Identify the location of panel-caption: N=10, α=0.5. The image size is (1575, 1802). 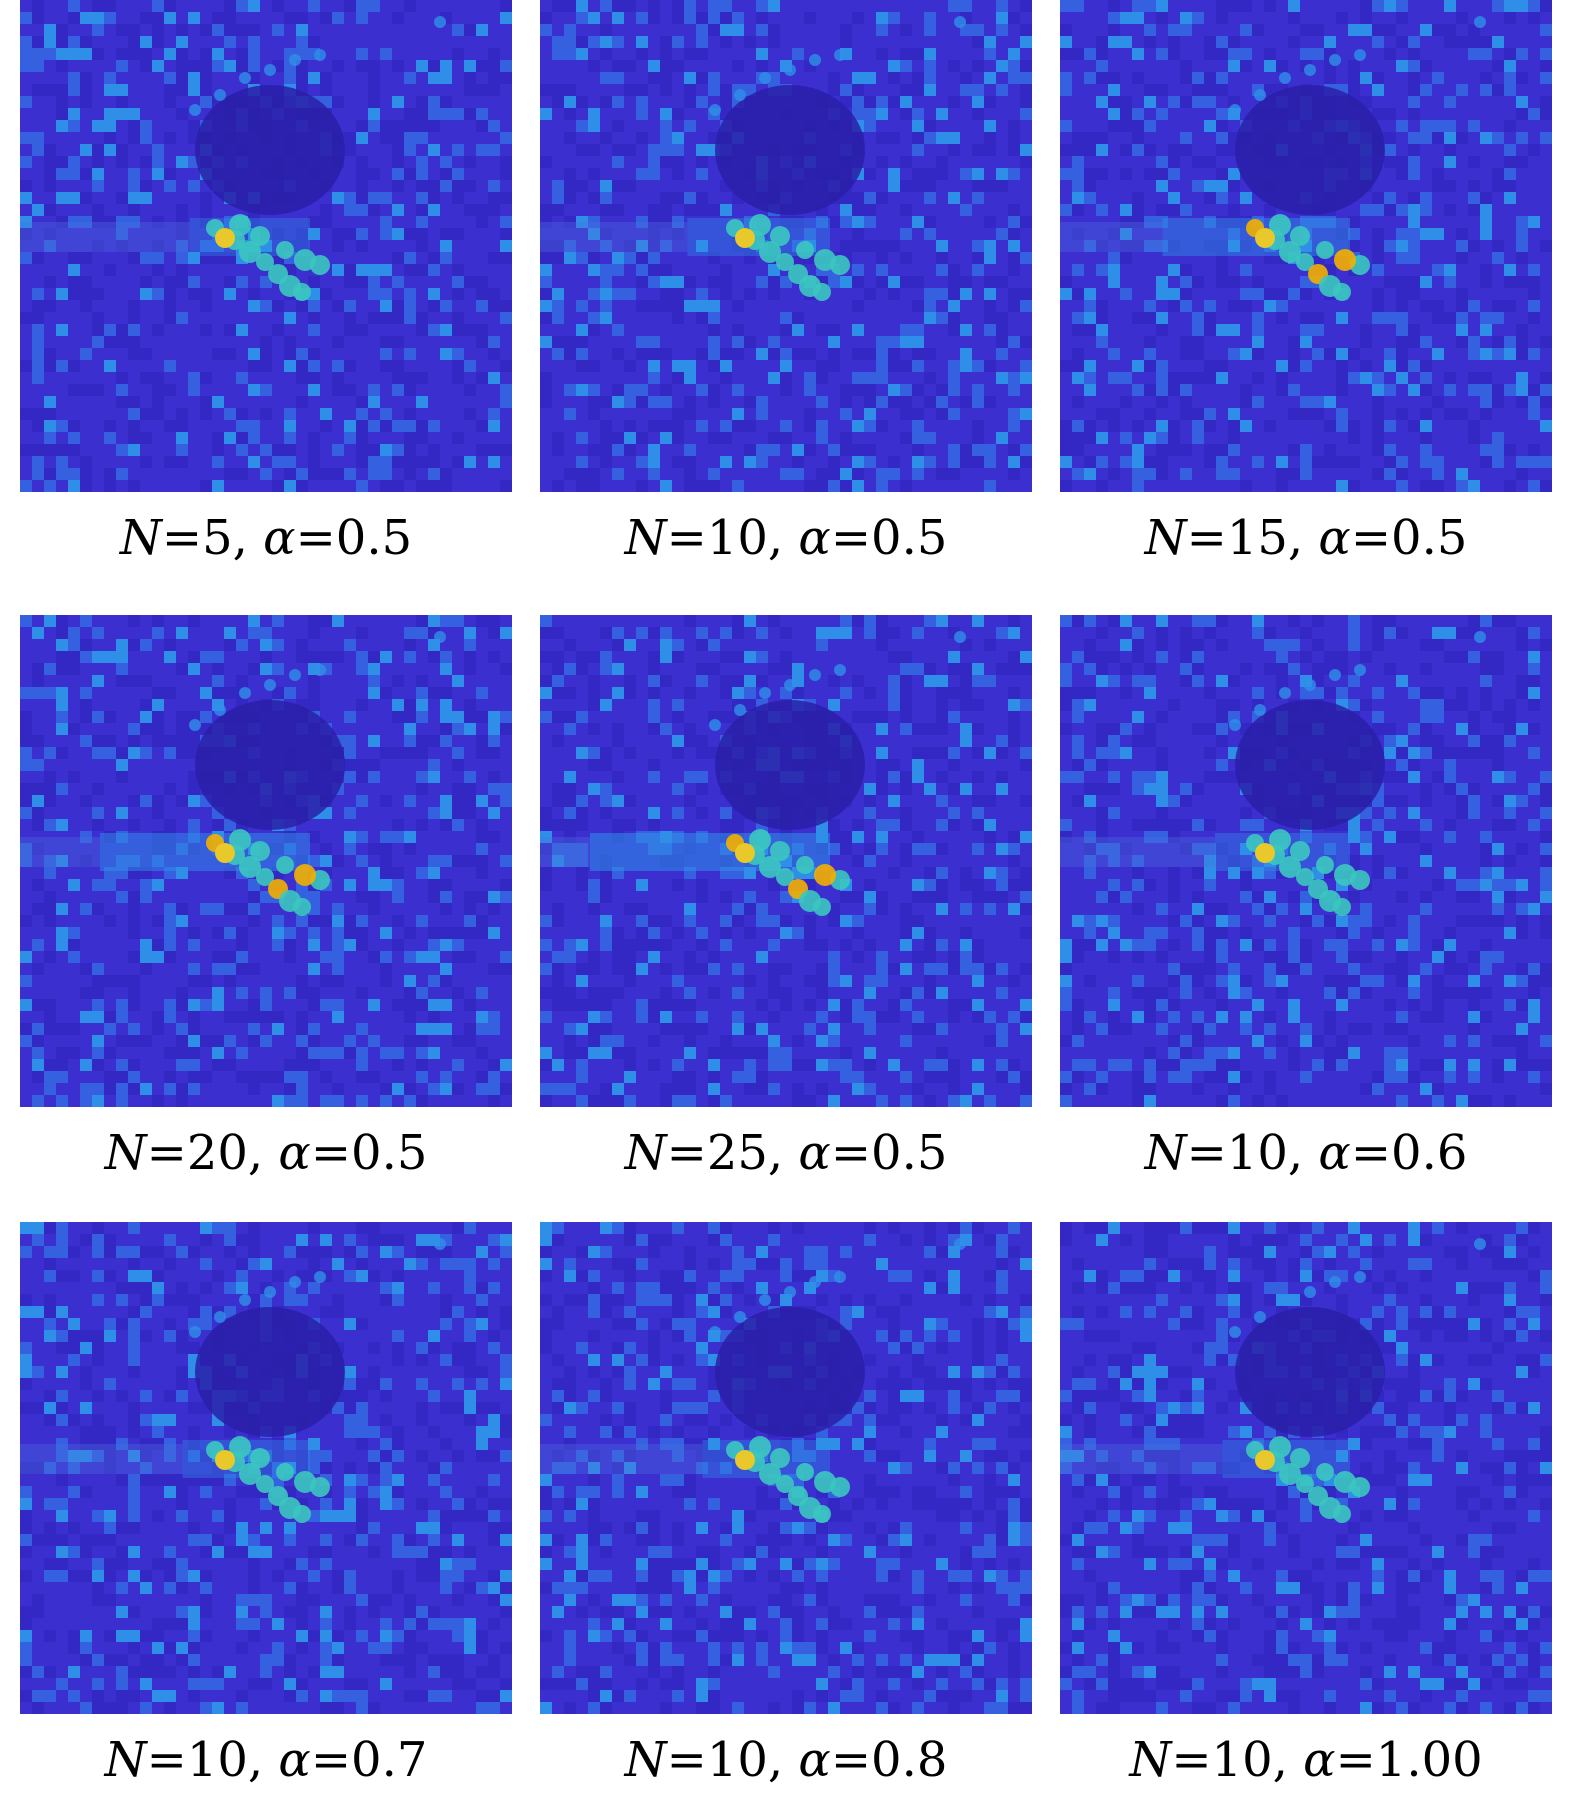
(786, 538).